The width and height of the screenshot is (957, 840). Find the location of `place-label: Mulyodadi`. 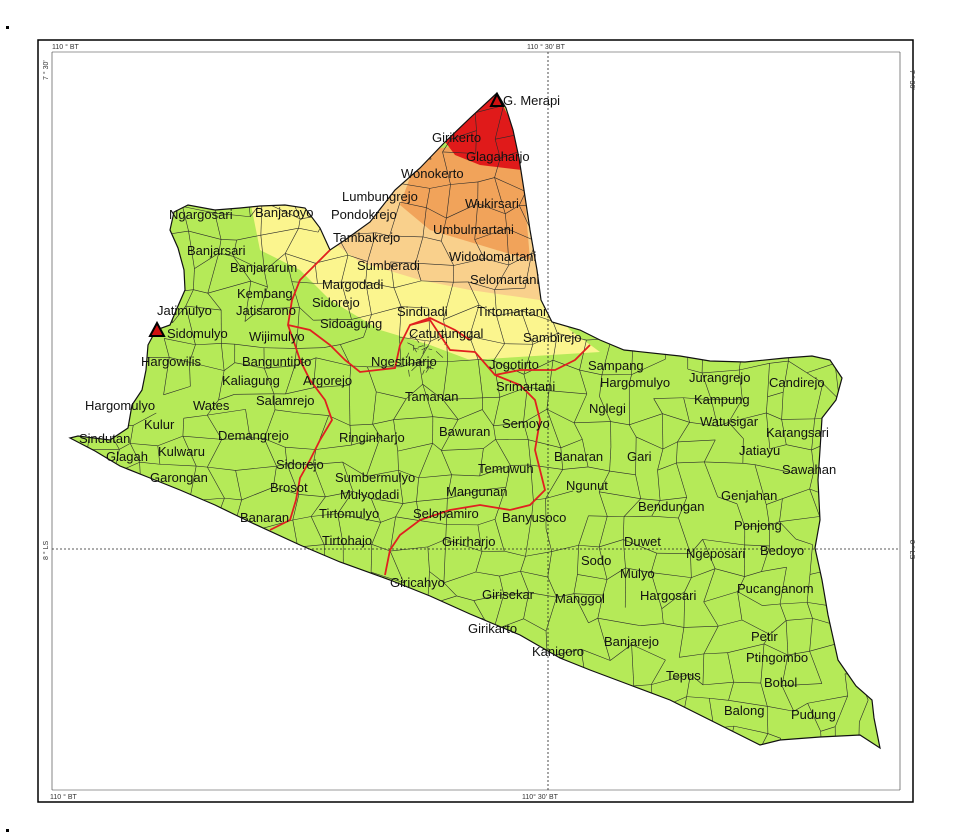

place-label: Mulyodadi is located at coordinates (369, 494).